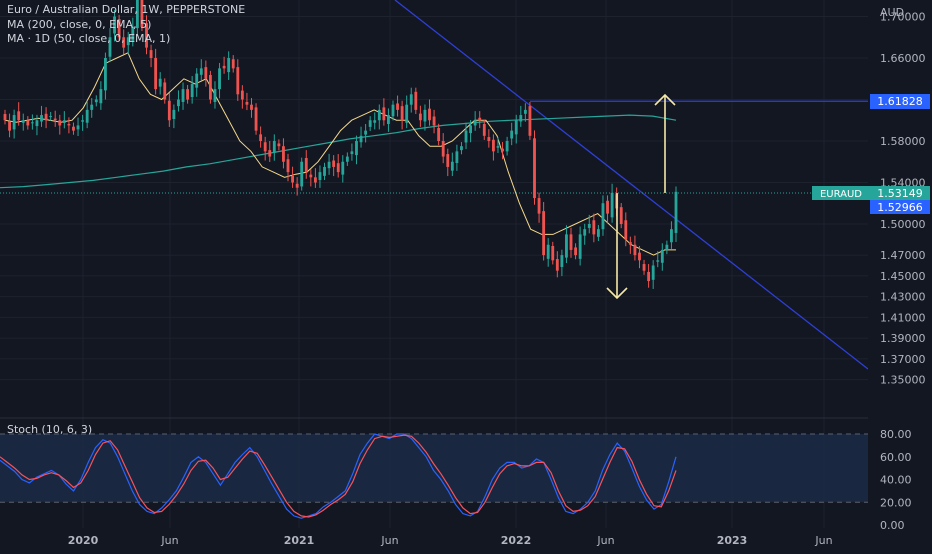 The image size is (932, 554). Describe the element at coordinates (903, 317) in the screenshot. I see `price-tick-label: 1.41000` at that location.